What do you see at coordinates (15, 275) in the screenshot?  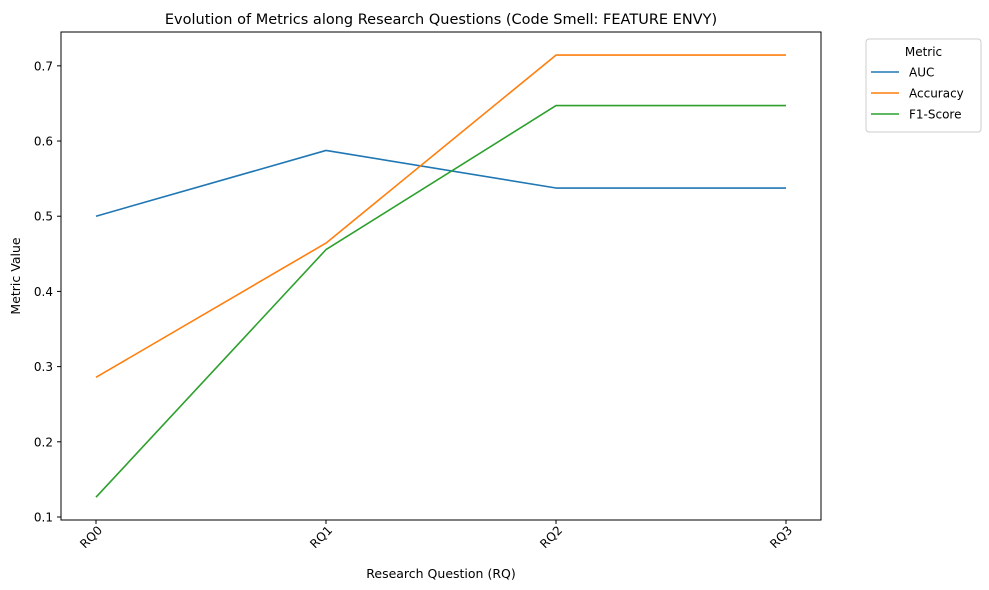 I see `y-axis-label: Metric Value` at bounding box center [15, 275].